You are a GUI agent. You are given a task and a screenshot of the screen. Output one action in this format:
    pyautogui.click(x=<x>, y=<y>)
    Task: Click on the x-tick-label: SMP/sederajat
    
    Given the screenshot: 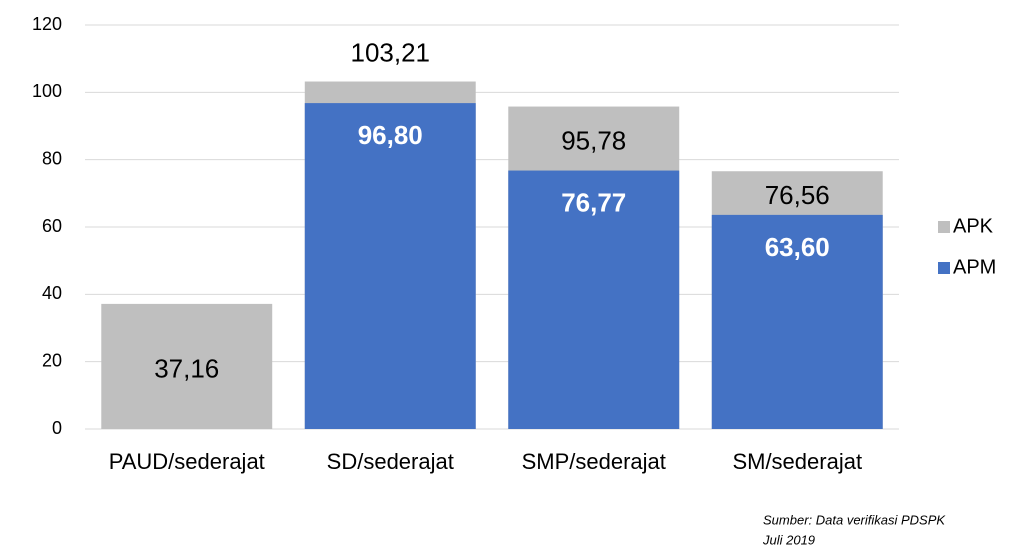 What is the action you would take?
    pyautogui.click(x=594, y=461)
    